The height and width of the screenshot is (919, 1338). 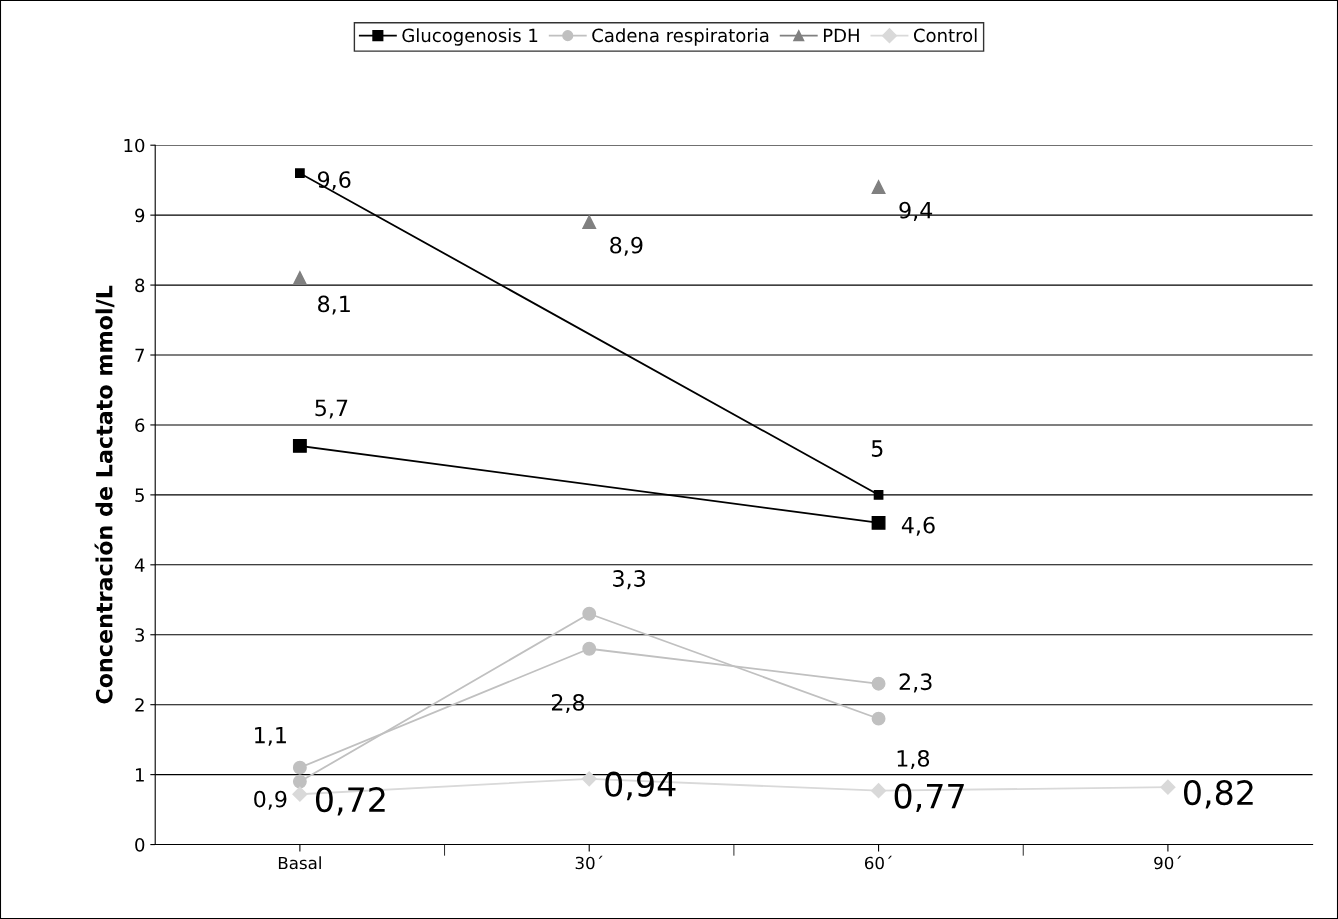 What do you see at coordinates (140, 425) in the screenshot?
I see `y-tick-label: 6` at bounding box center [140, 425].